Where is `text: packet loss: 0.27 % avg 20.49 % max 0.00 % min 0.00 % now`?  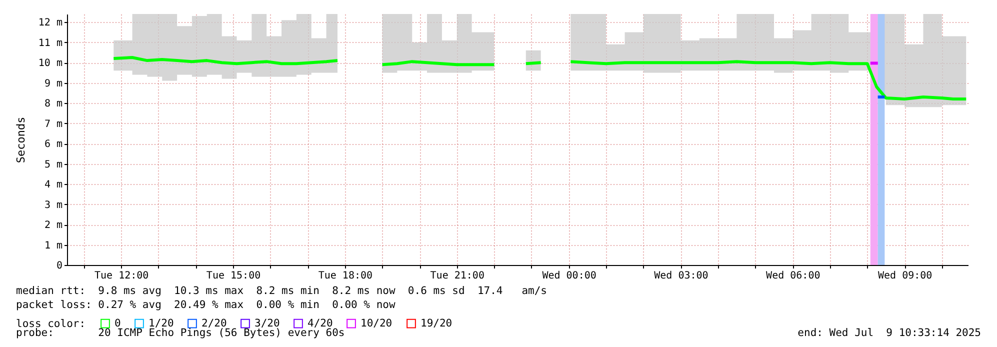 text: packet loss: 0.27 % avg 20.49 % max 0.00 % min 0.00 % now is located at coordinates (206, 305).